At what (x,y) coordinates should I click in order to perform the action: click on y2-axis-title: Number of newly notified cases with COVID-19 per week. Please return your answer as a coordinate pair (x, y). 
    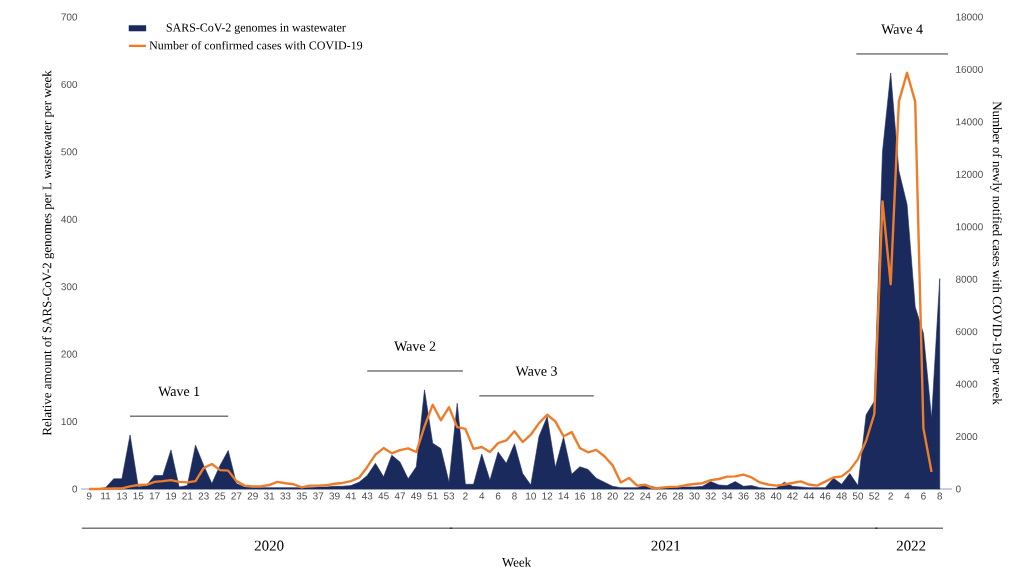
    Looking at the image, I should click on (996, 253).